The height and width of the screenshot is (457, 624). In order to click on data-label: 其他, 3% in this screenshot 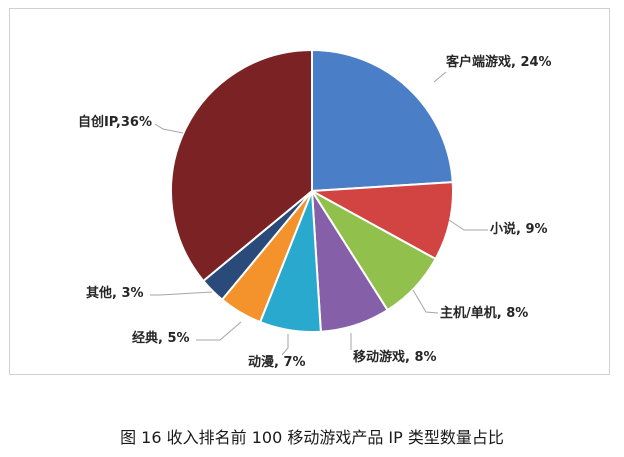, I will do `click(115, 293)`.